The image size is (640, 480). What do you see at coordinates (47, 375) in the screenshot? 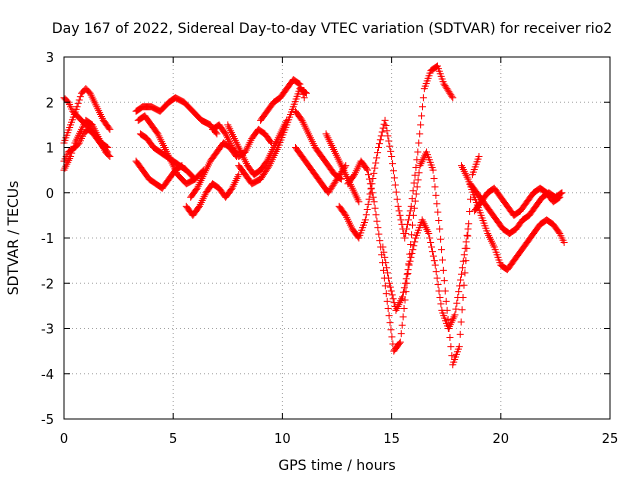
I see `y-tick-label: -4` at bounding box center [47, 375].